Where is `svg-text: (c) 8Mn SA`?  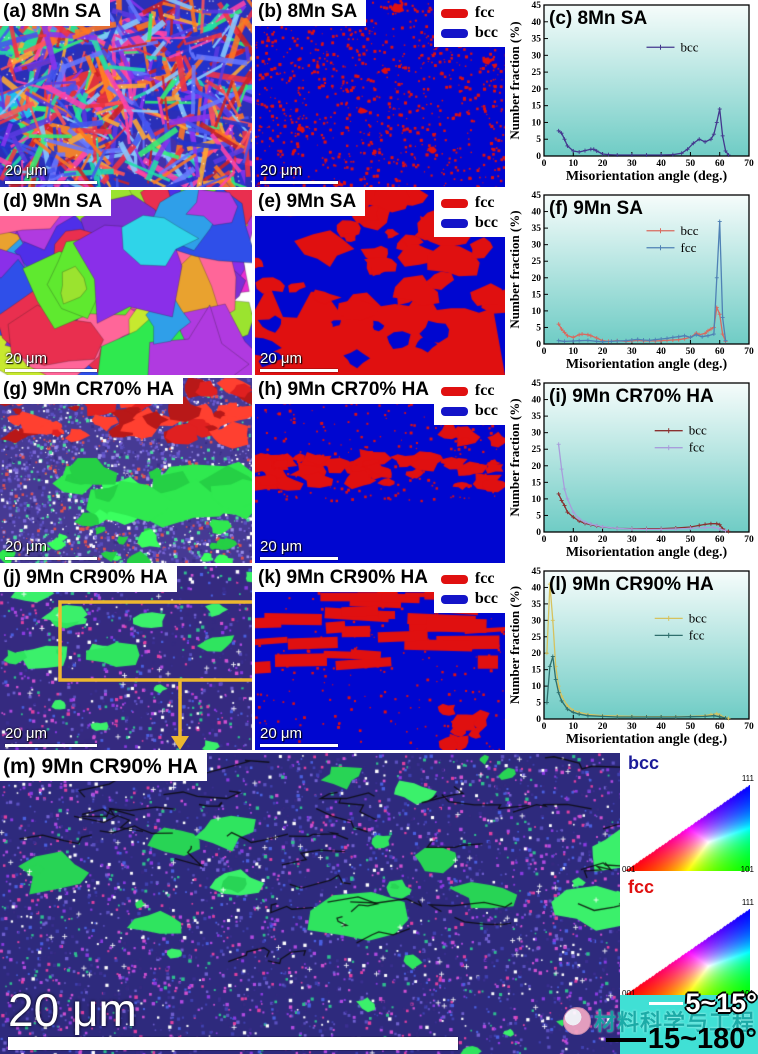 svg-text: (c) 8Mn SA is located at coordinates (598, 18).